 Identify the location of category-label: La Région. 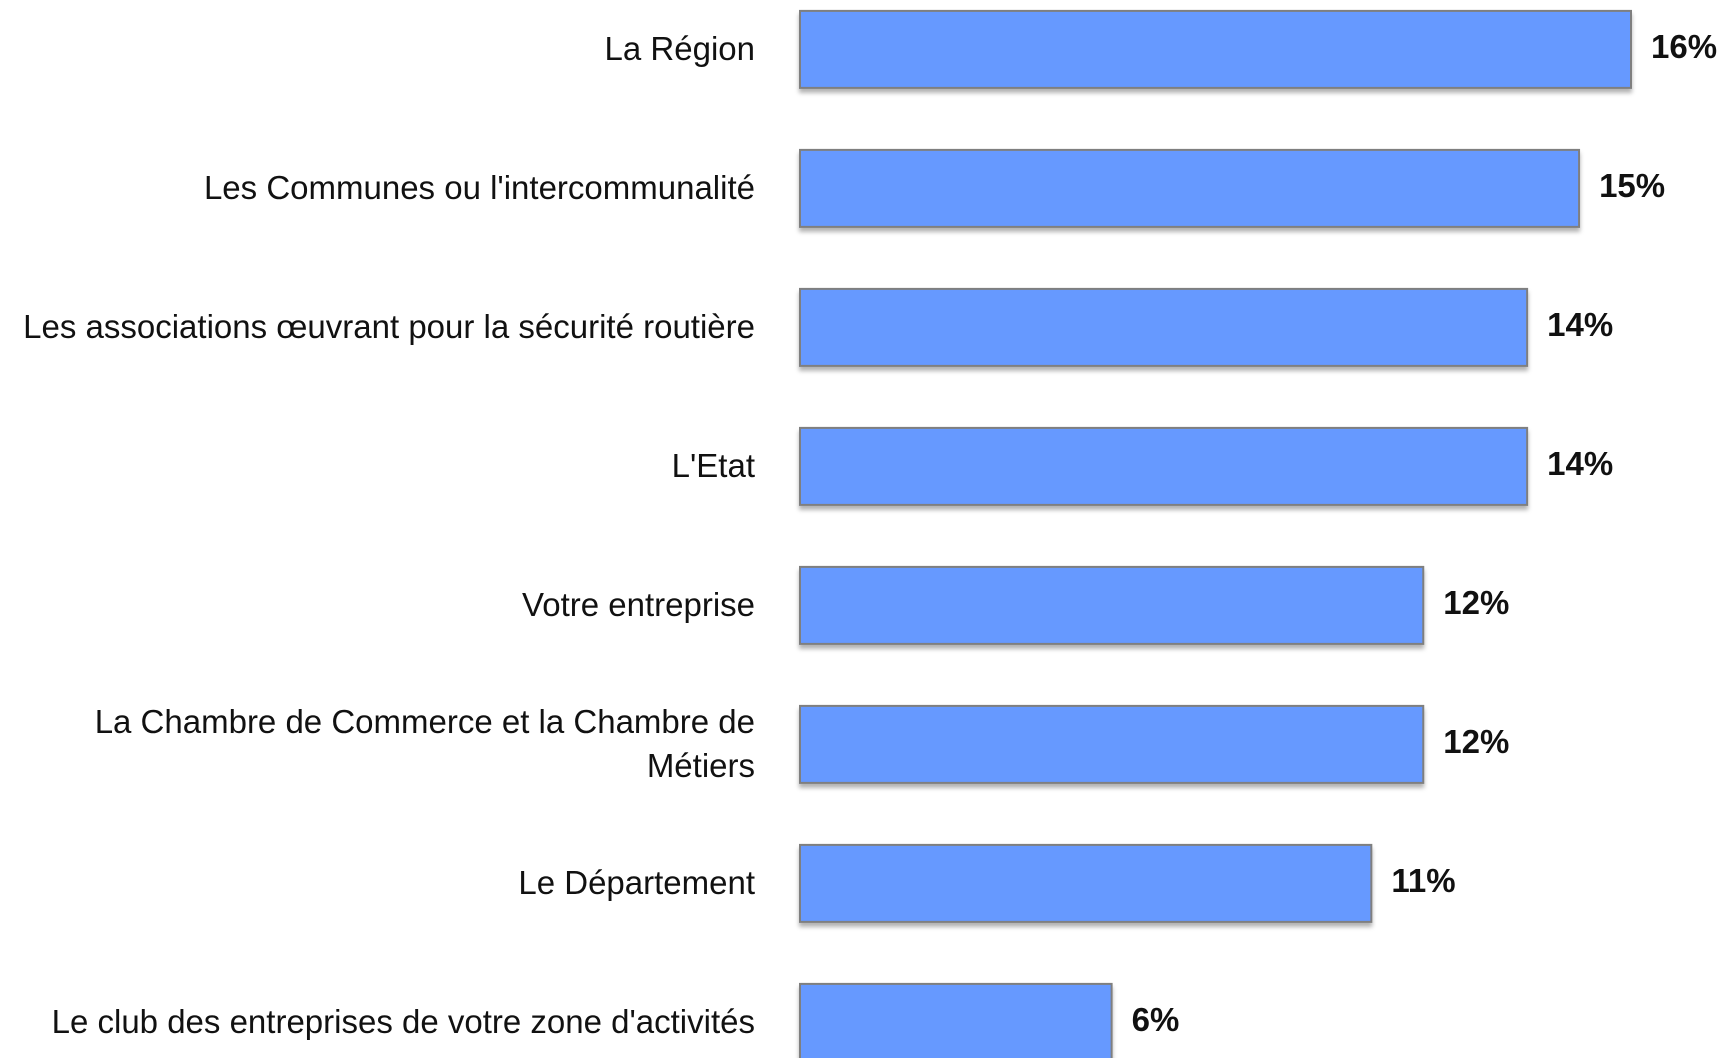
(679, 49).